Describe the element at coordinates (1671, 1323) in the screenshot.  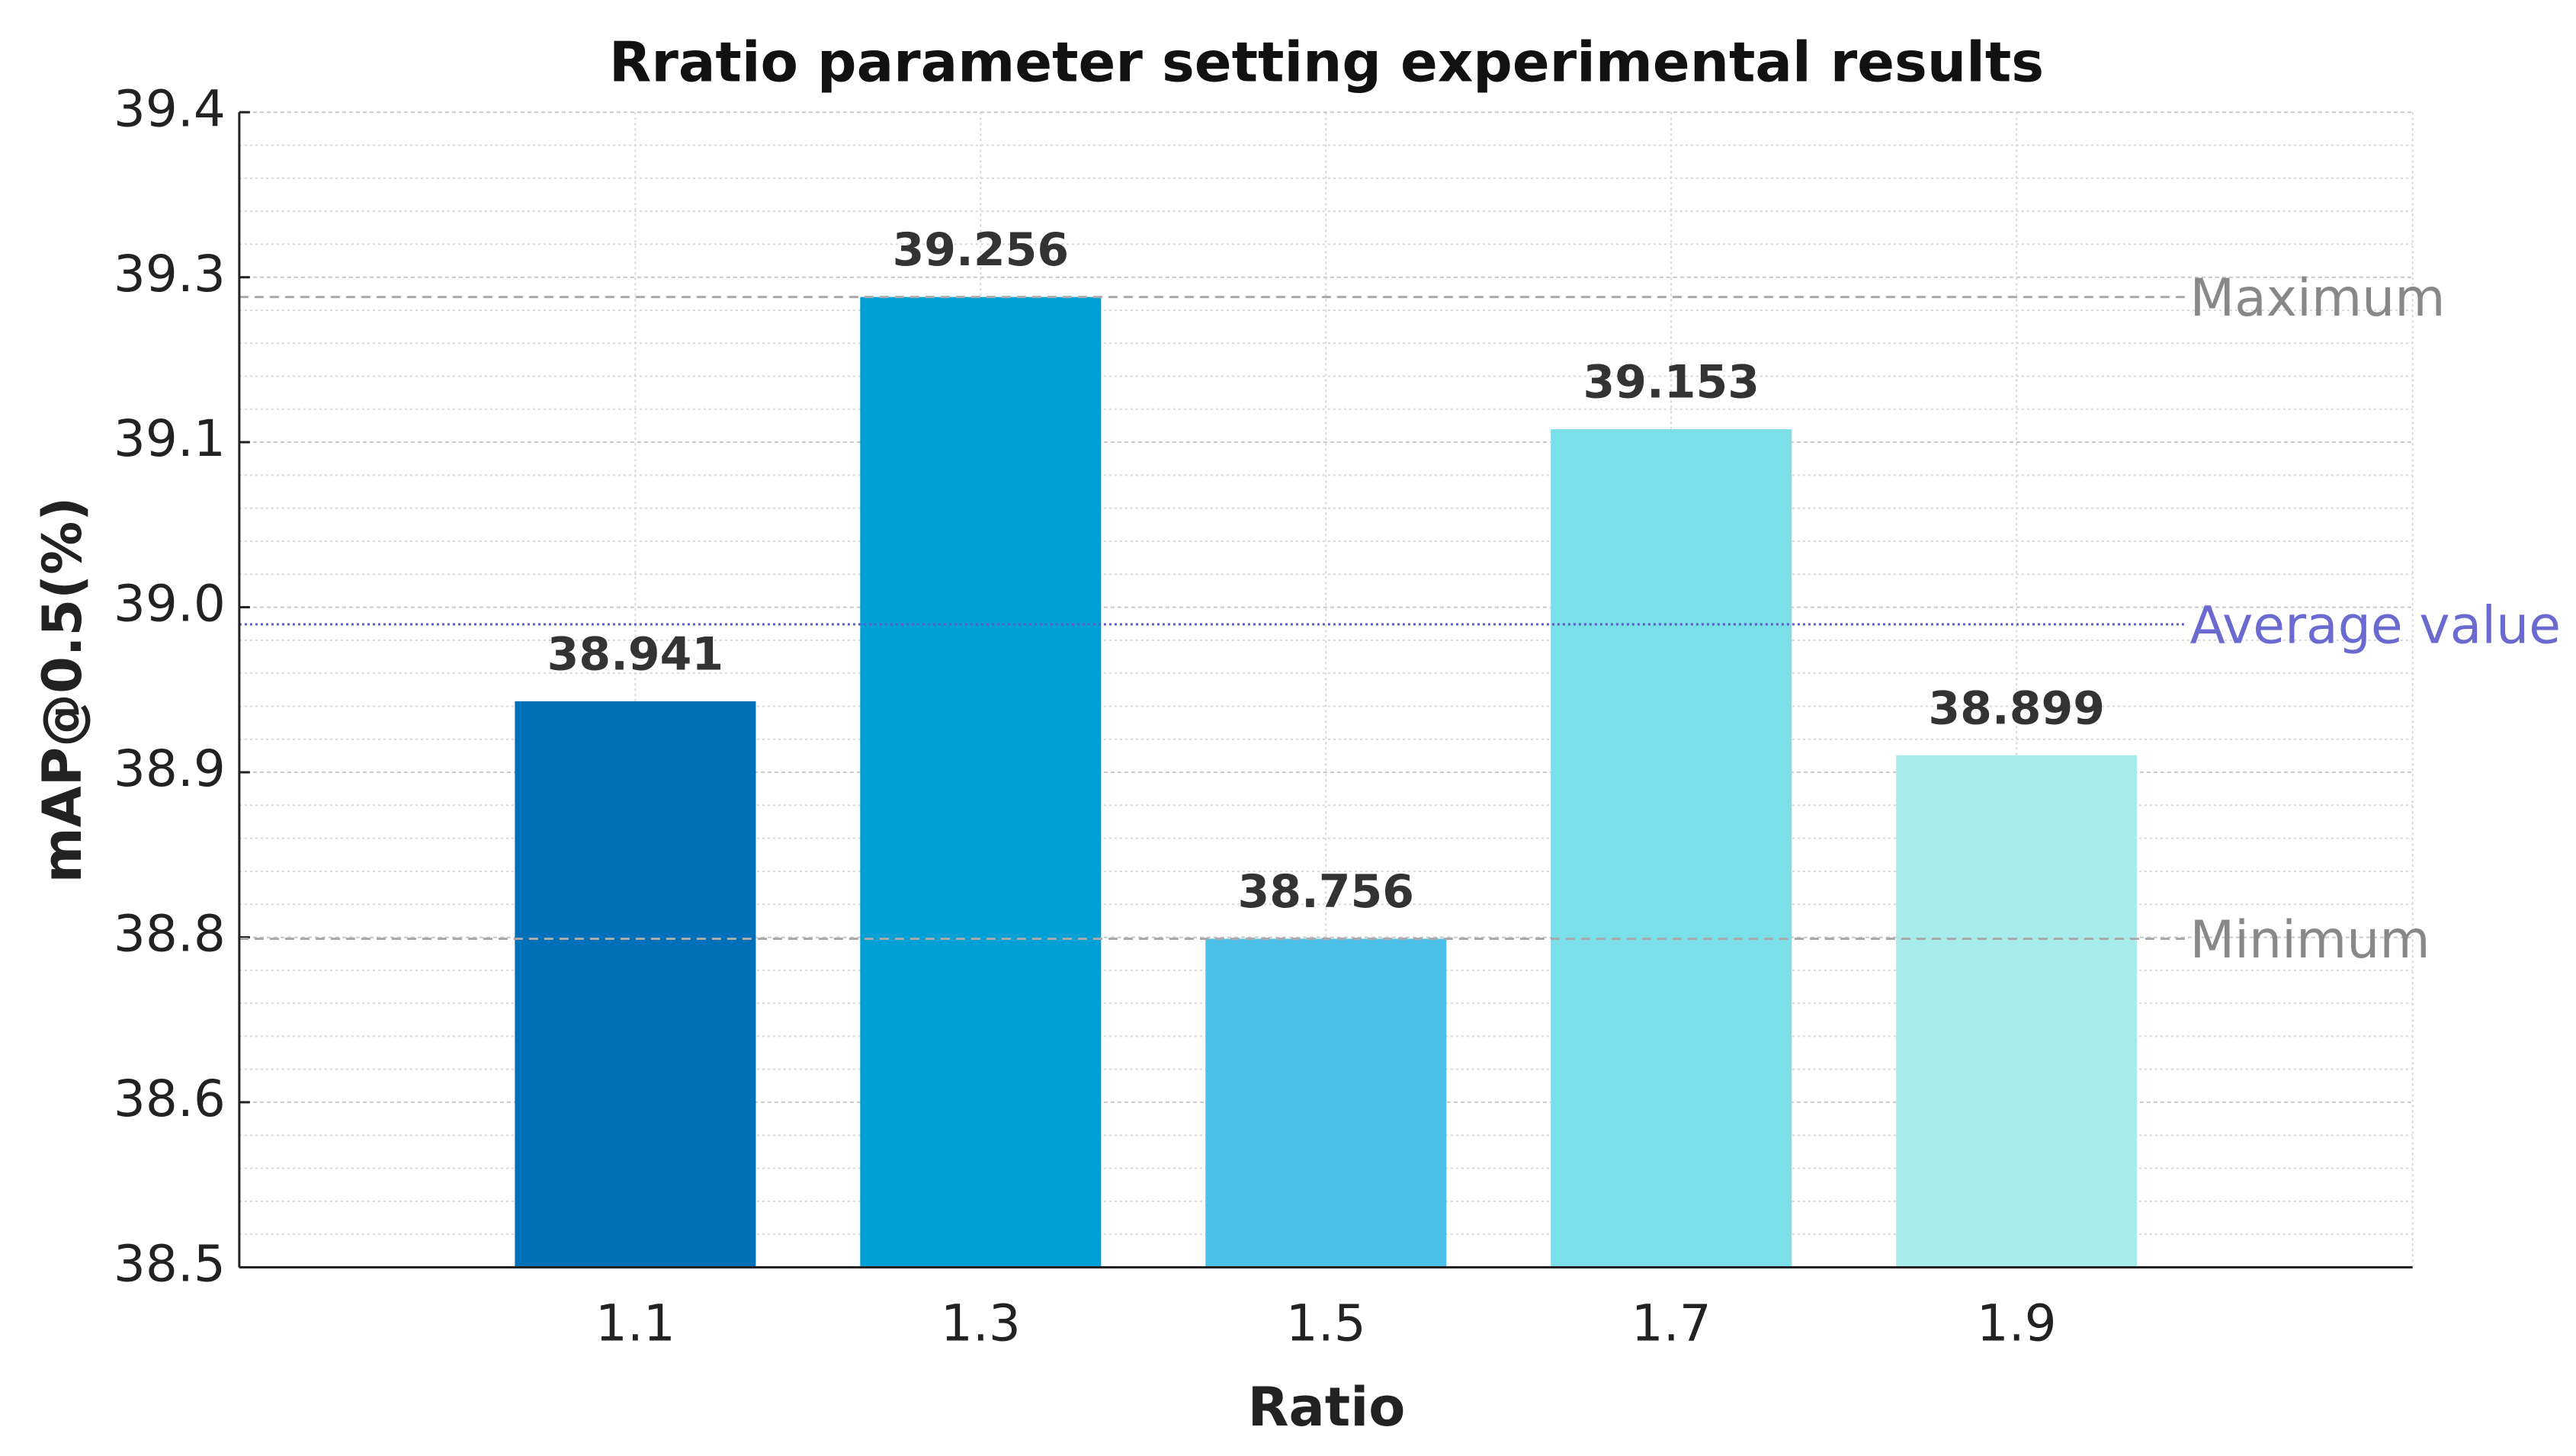
I see `x-tick-label: 1.7` at that location.